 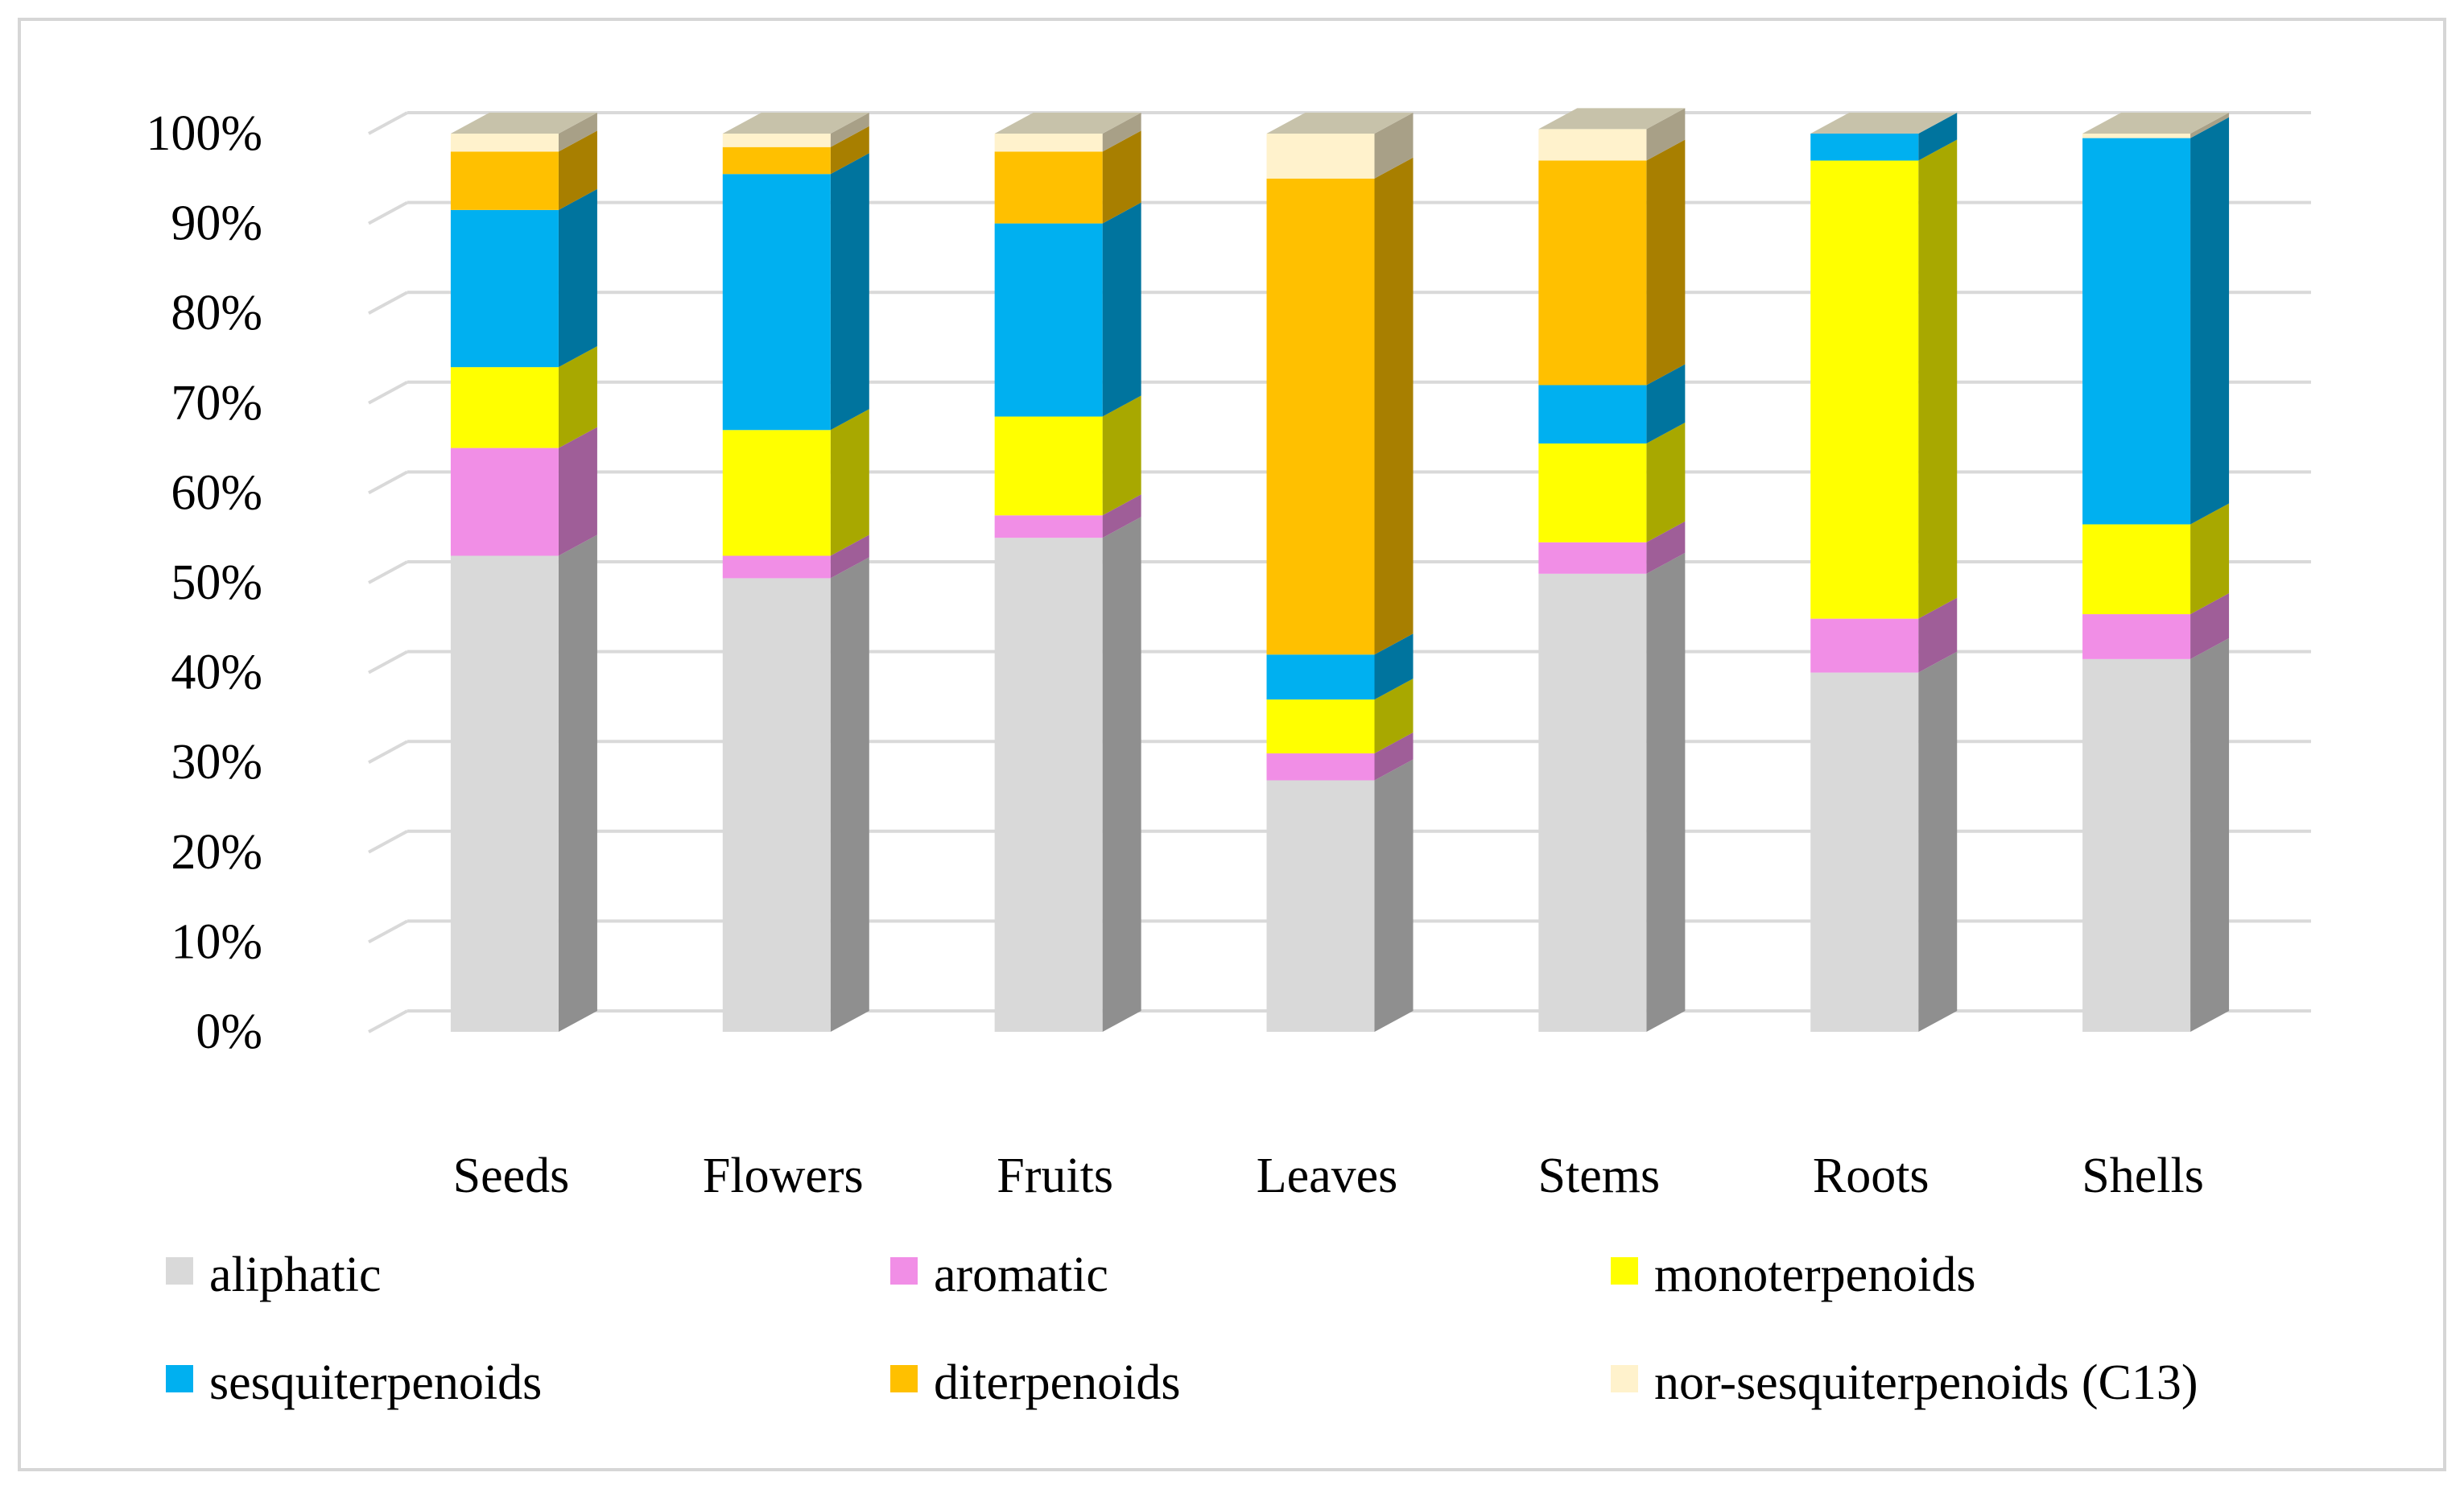 I want to click on x-category-label: Leaves, so click(x=1327, y=1176).